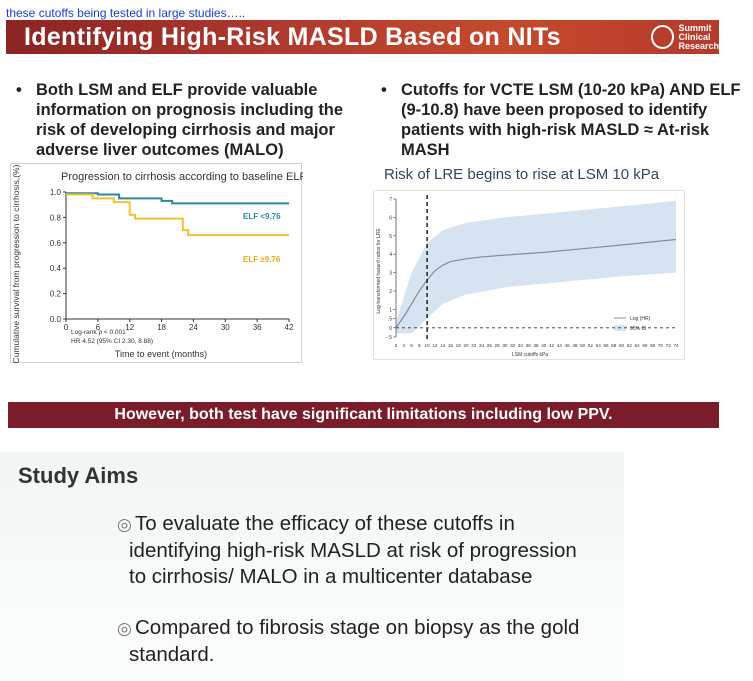 Image resolution: width=753 pixels, height=681 pixels. I want to click on lre-legend-ci: 95% CI, so click(638, 329).